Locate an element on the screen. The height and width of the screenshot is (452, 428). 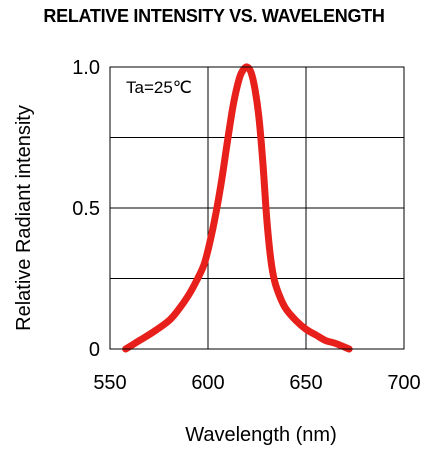
y-tick-label: 0.5 is located at coordinates (86, 209).